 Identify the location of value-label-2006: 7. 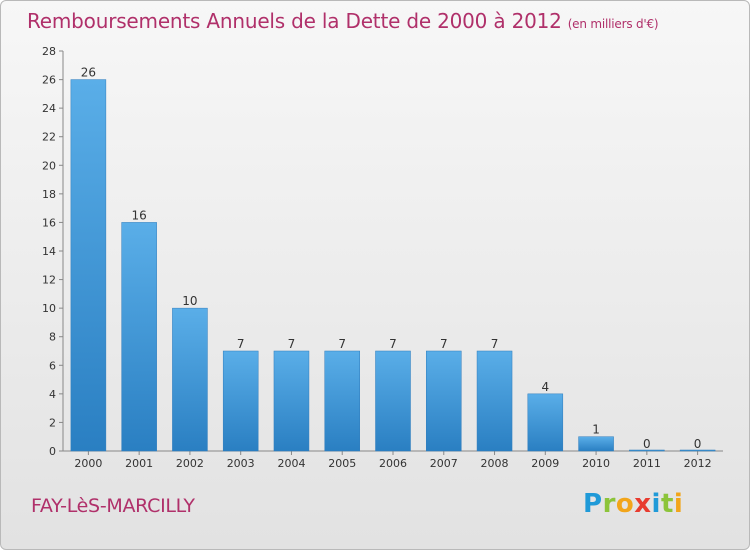
(393, 344).